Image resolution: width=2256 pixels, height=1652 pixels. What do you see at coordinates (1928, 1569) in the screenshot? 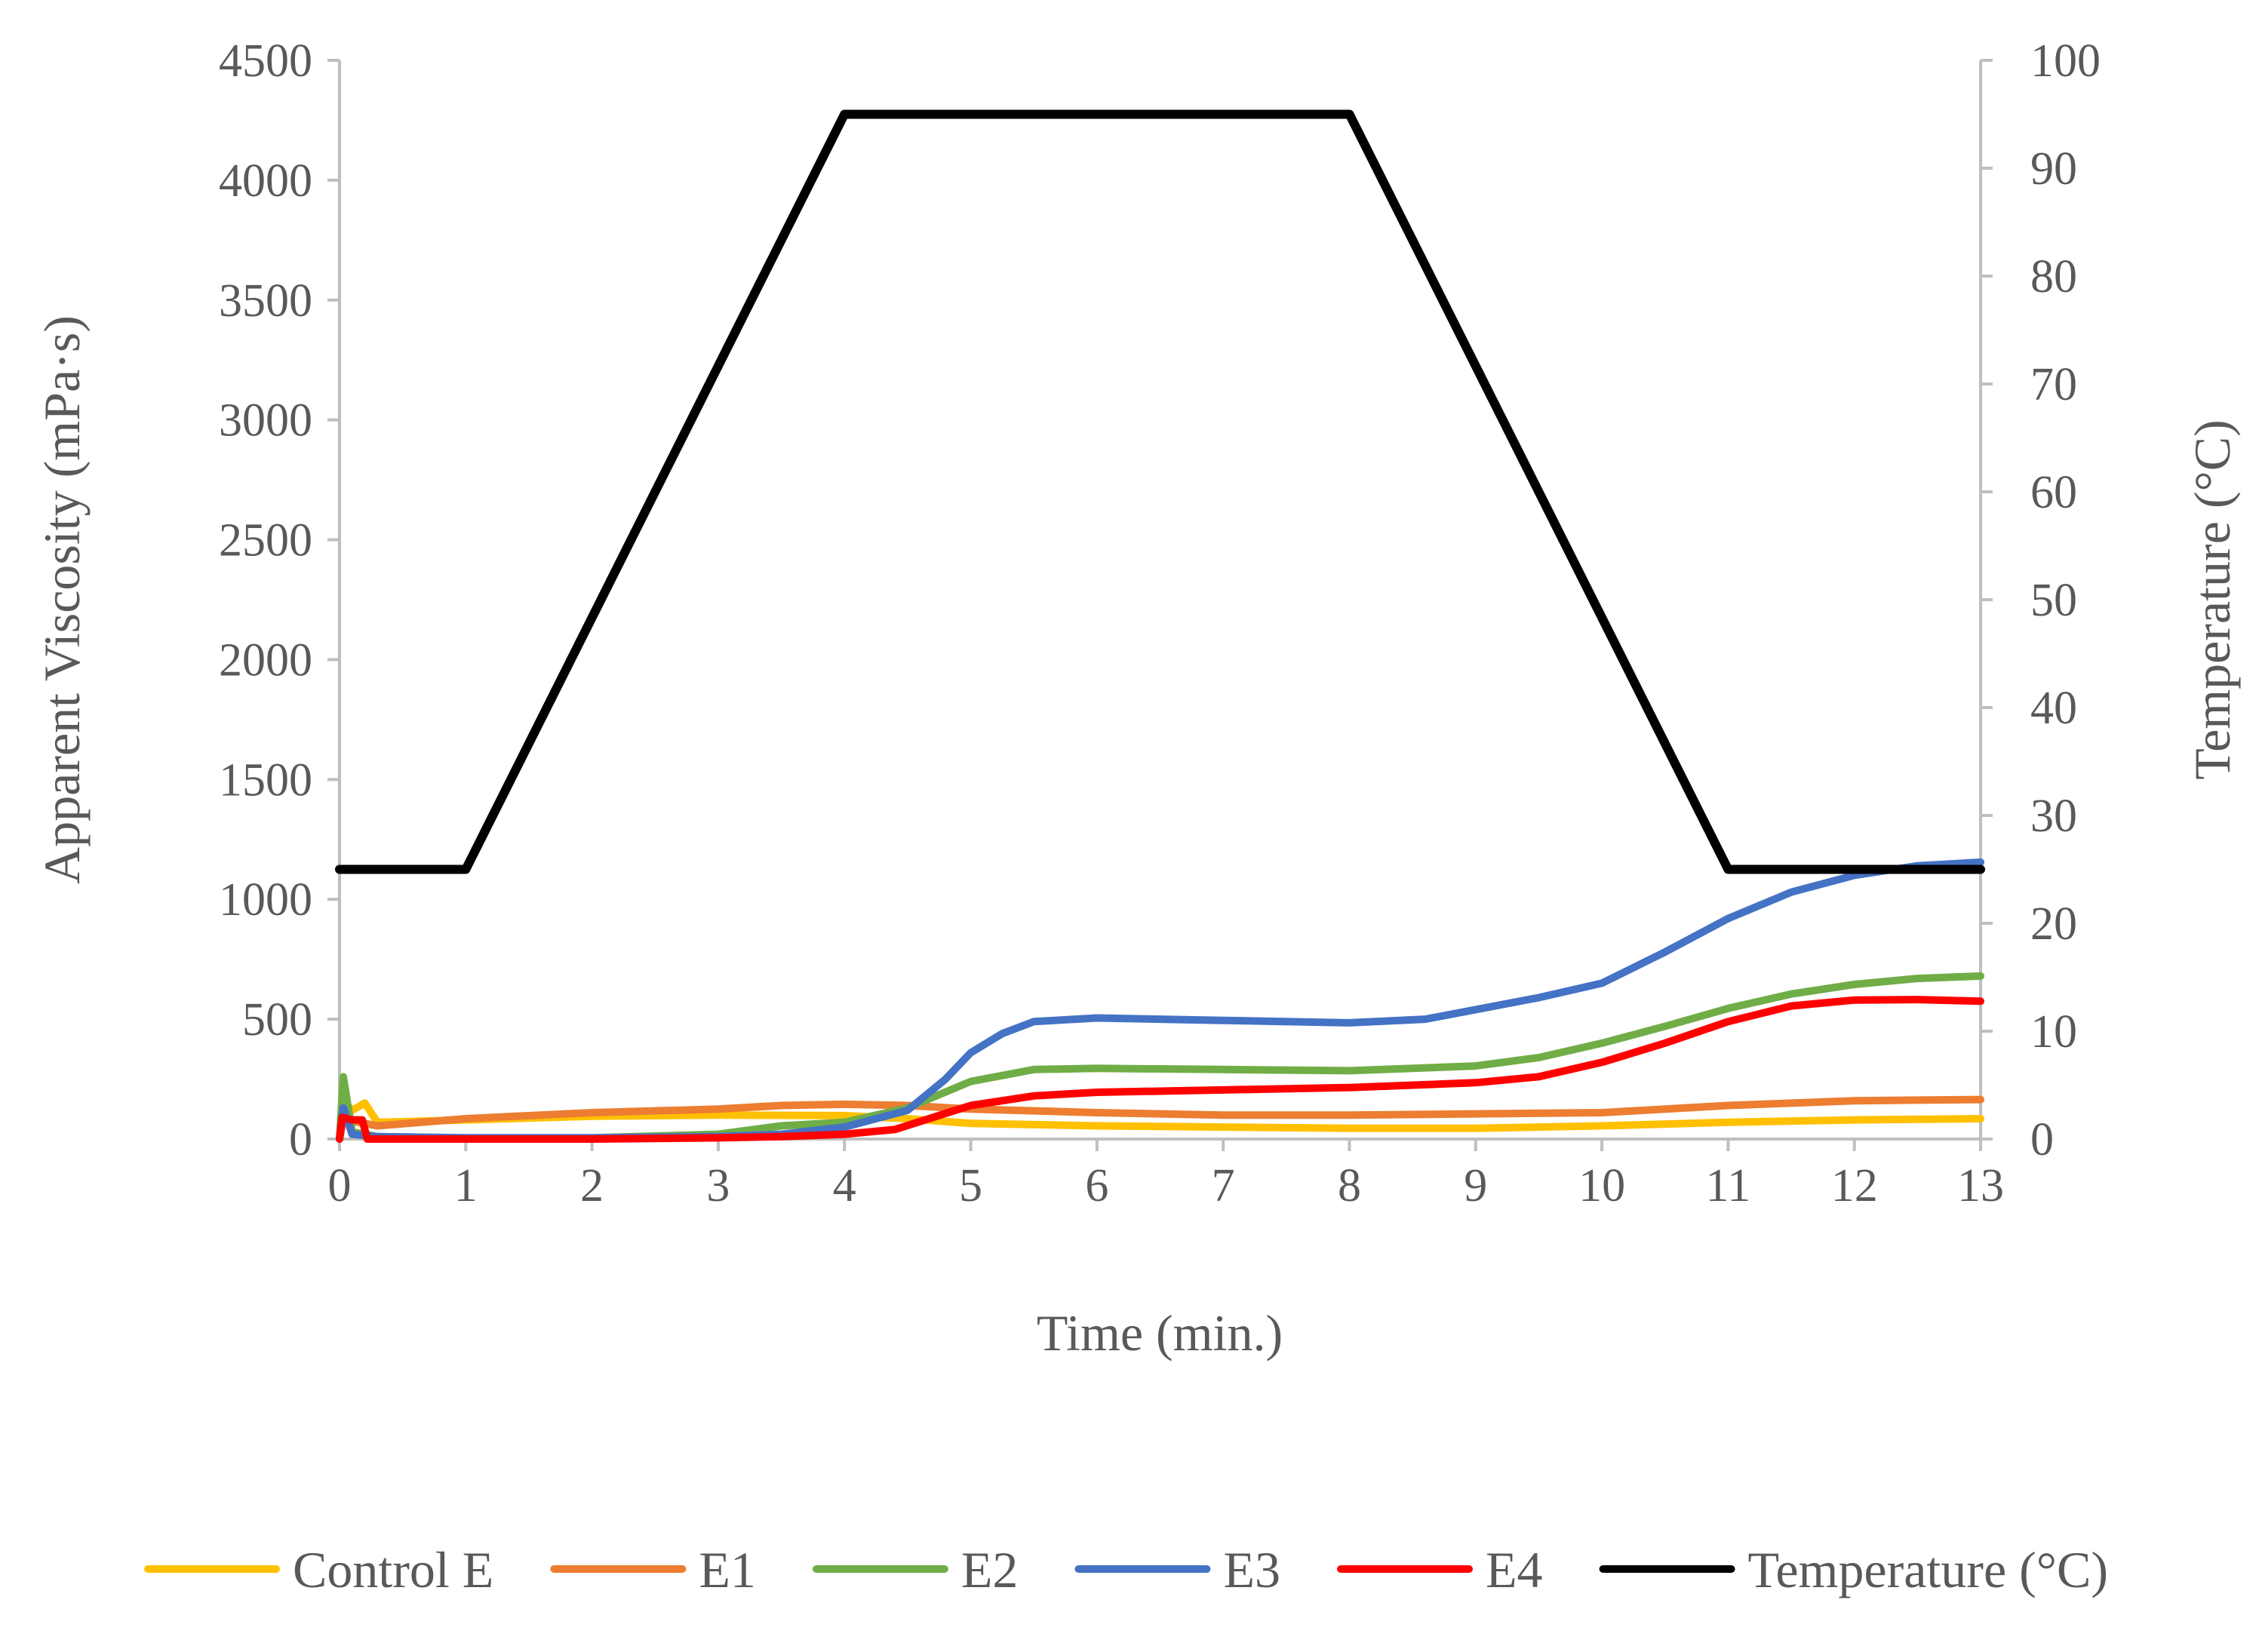
I see `legend-label: Temperature (°C)` at bounding box center [1928, 1569].